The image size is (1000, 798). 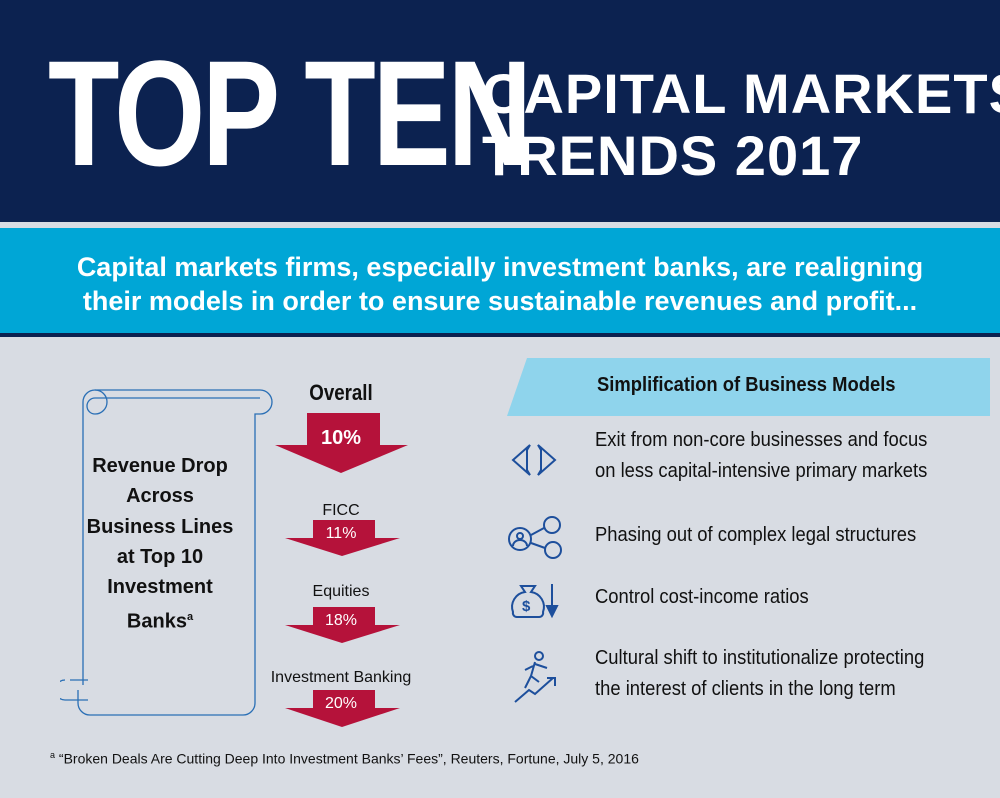 What do you see at coordinates (535, 677) in the screenshot?
I see `climbing-person-icon` at bounding box center [535, 677].